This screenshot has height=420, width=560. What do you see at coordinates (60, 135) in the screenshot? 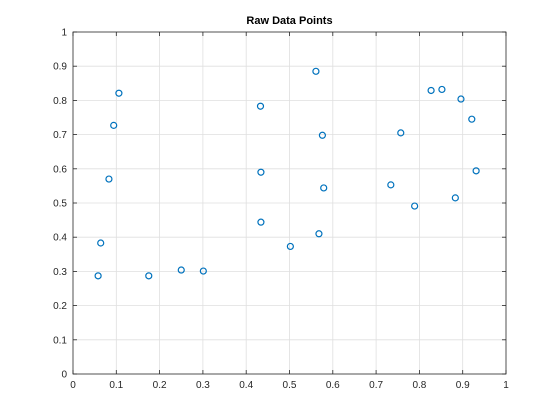
I see `y-tick-label: 0.7` at bounding box center [60, 135].